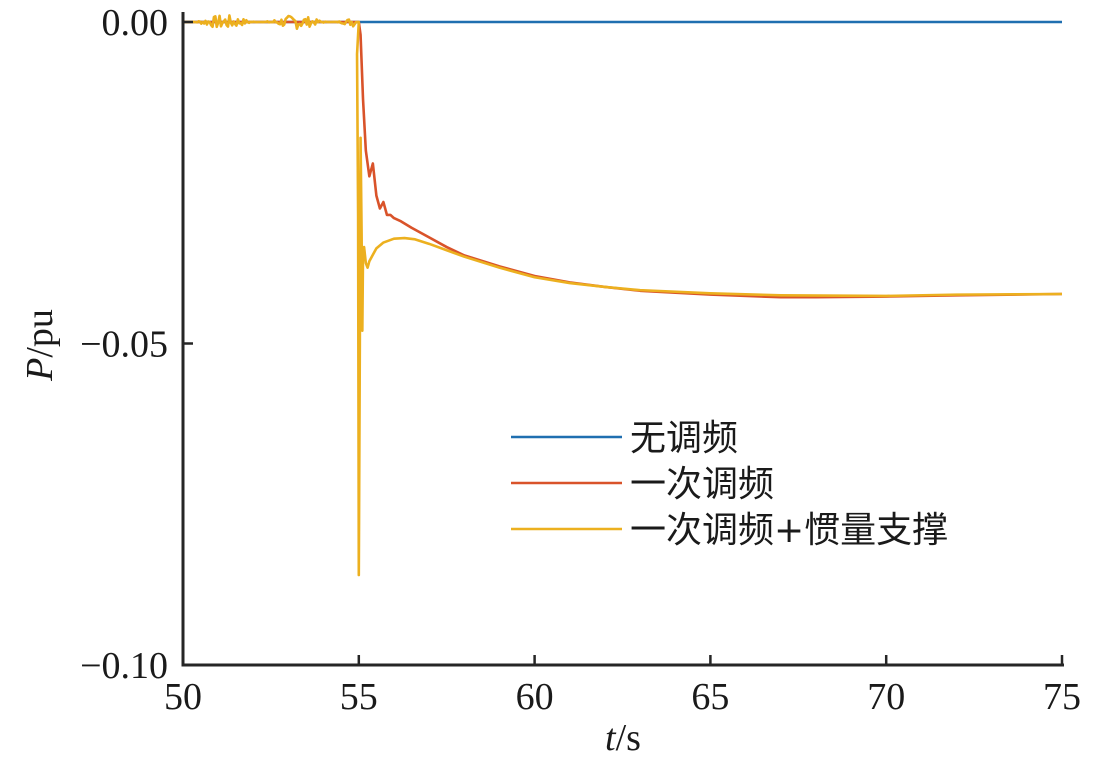 This screenshot has width=1103, height=758. I want to click on x-axis-title: t/s, so click(623, 737).